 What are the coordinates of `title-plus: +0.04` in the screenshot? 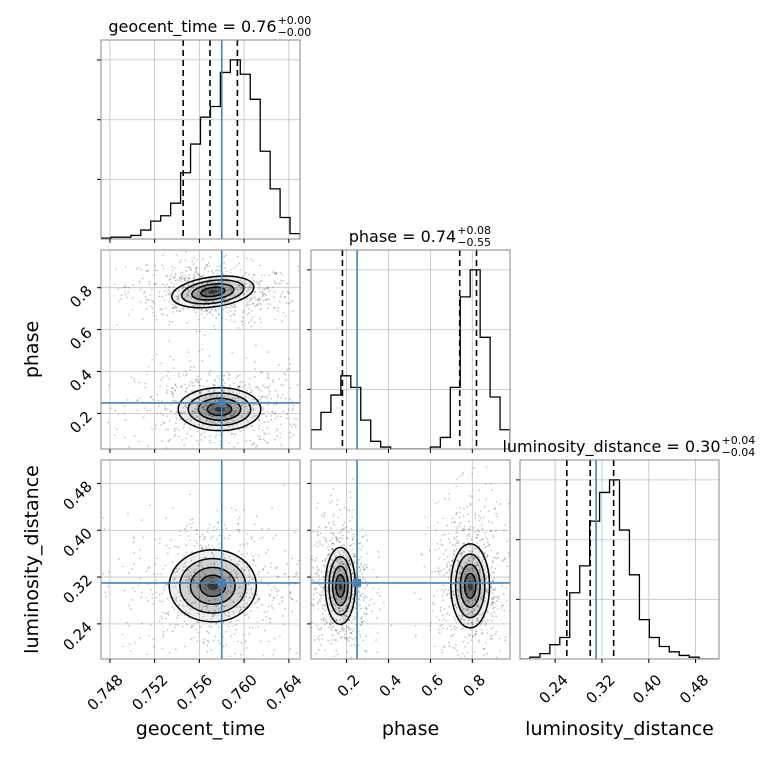 It's located at (739, 440).